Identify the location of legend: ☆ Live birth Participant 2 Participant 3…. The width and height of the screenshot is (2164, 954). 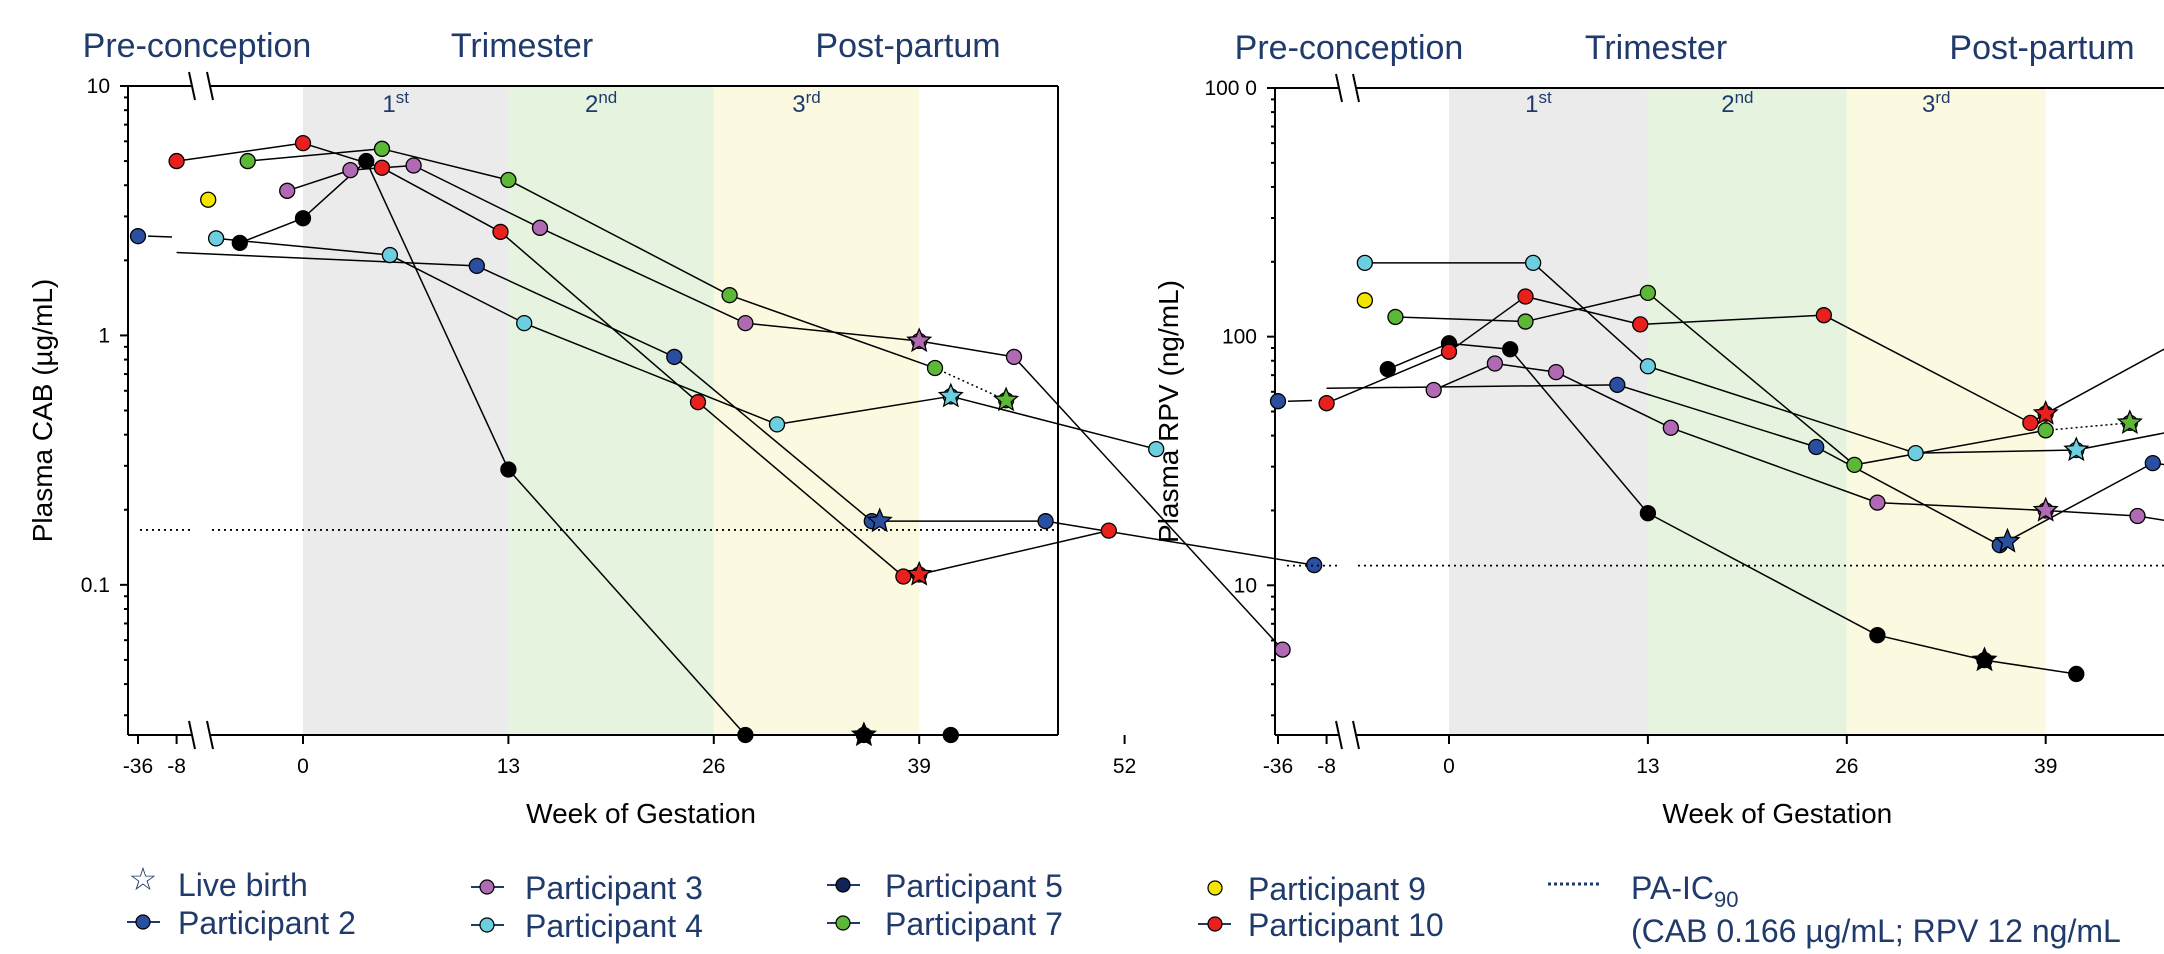
(1124, 905).